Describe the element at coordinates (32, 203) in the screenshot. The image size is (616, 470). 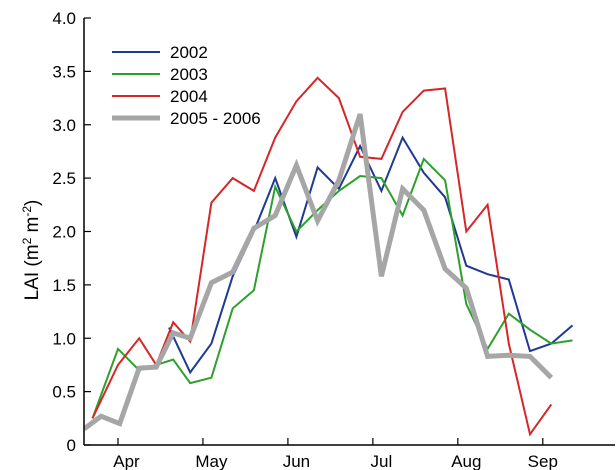
I see `y-axis-title-end: )` at that location.